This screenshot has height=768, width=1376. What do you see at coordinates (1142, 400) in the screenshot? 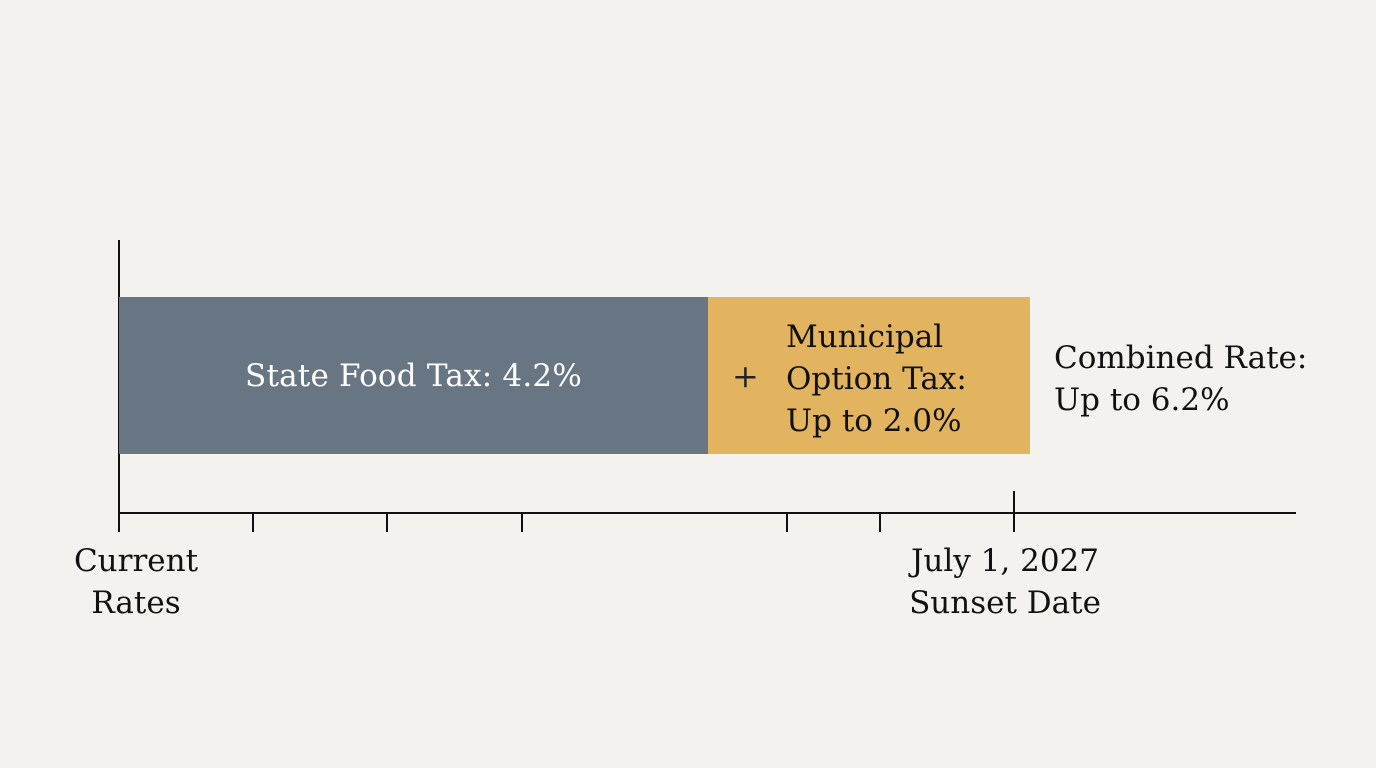
I see `combined-label-line: Up to 6.2%` at bounding box center [1142, 400].